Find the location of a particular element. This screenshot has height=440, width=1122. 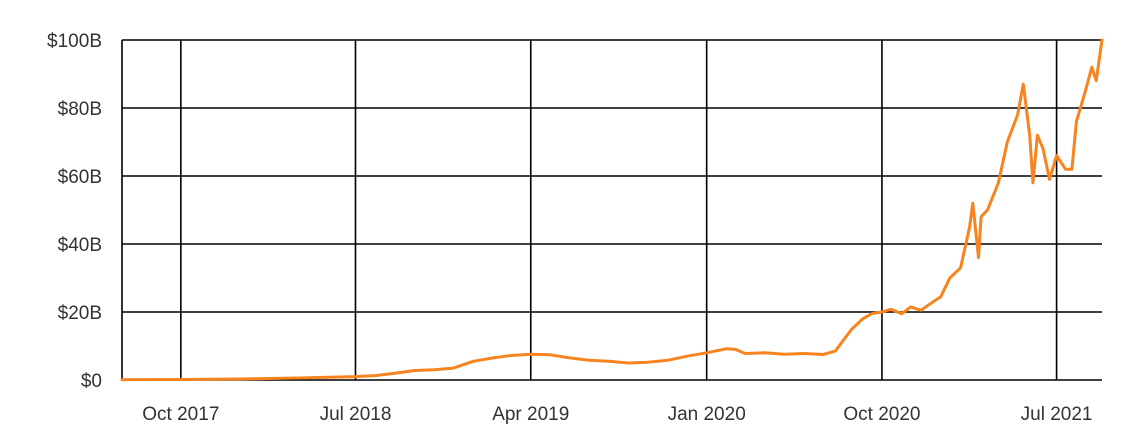

x-tick-label: Jul 2018 is located at coordinates (356, 414).